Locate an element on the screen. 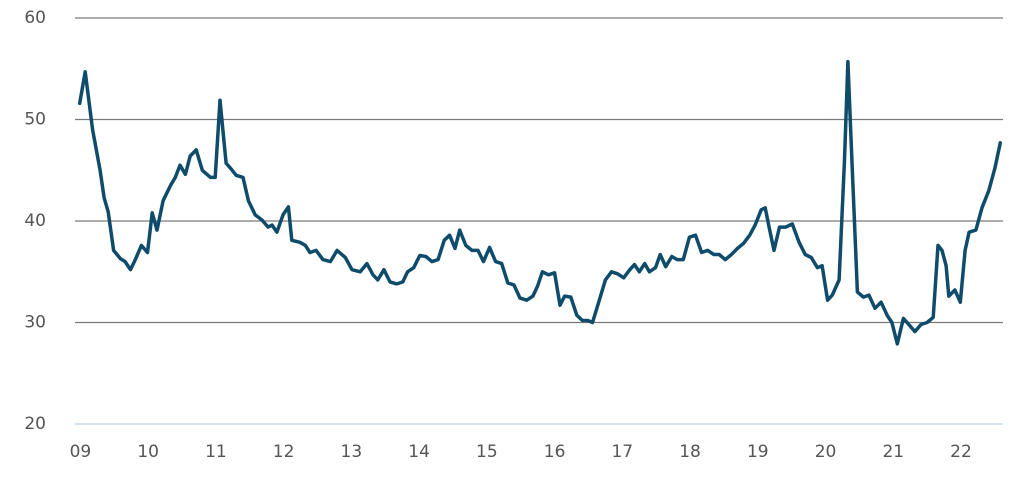  y-tick-label: 50 is located at coordinates (35, 120).